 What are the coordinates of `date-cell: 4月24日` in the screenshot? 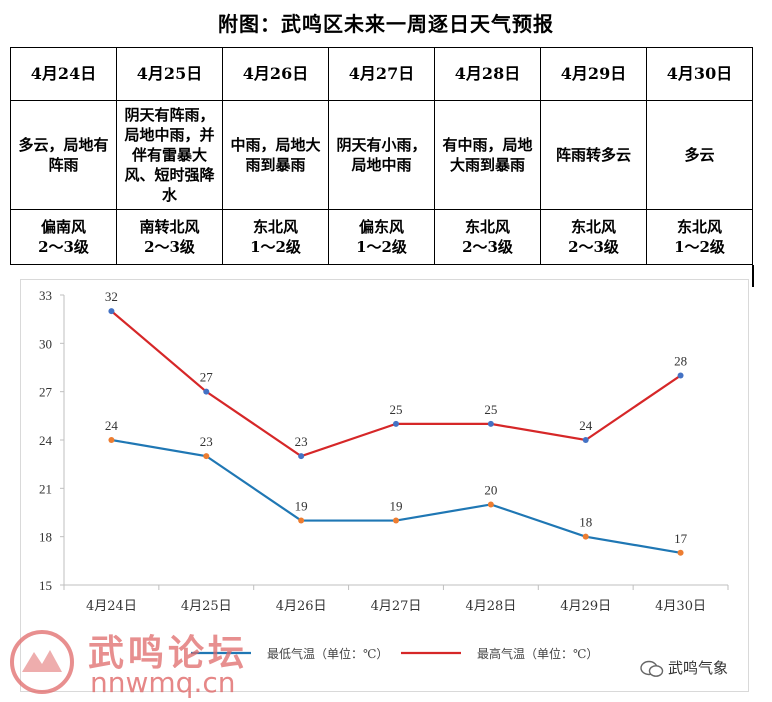 It's located at (63, 74).